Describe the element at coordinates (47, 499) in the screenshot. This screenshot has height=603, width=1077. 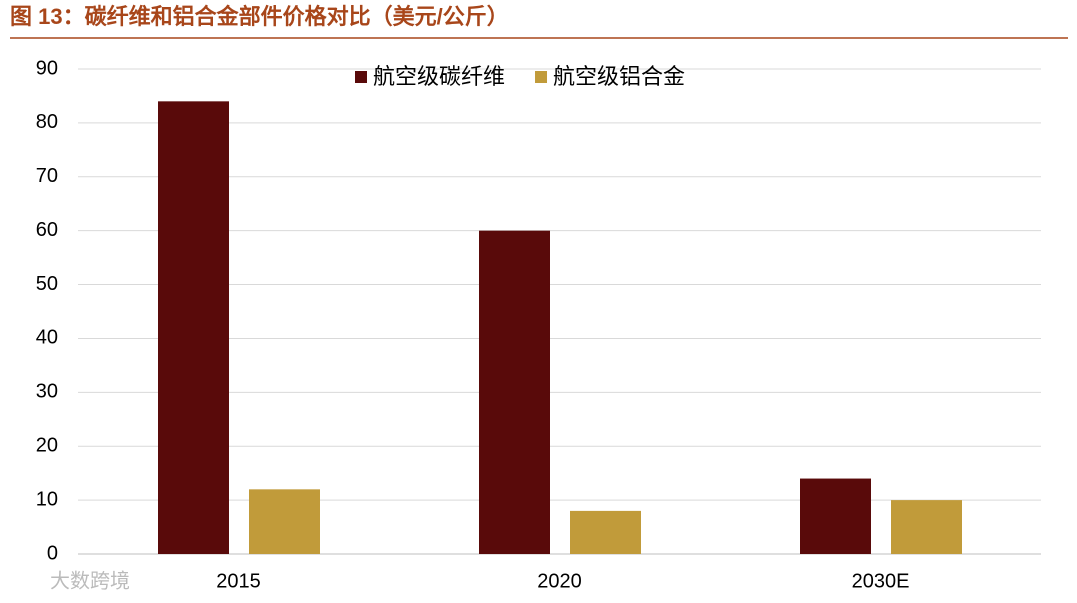
I see `y-tick-label: 10` at that location.